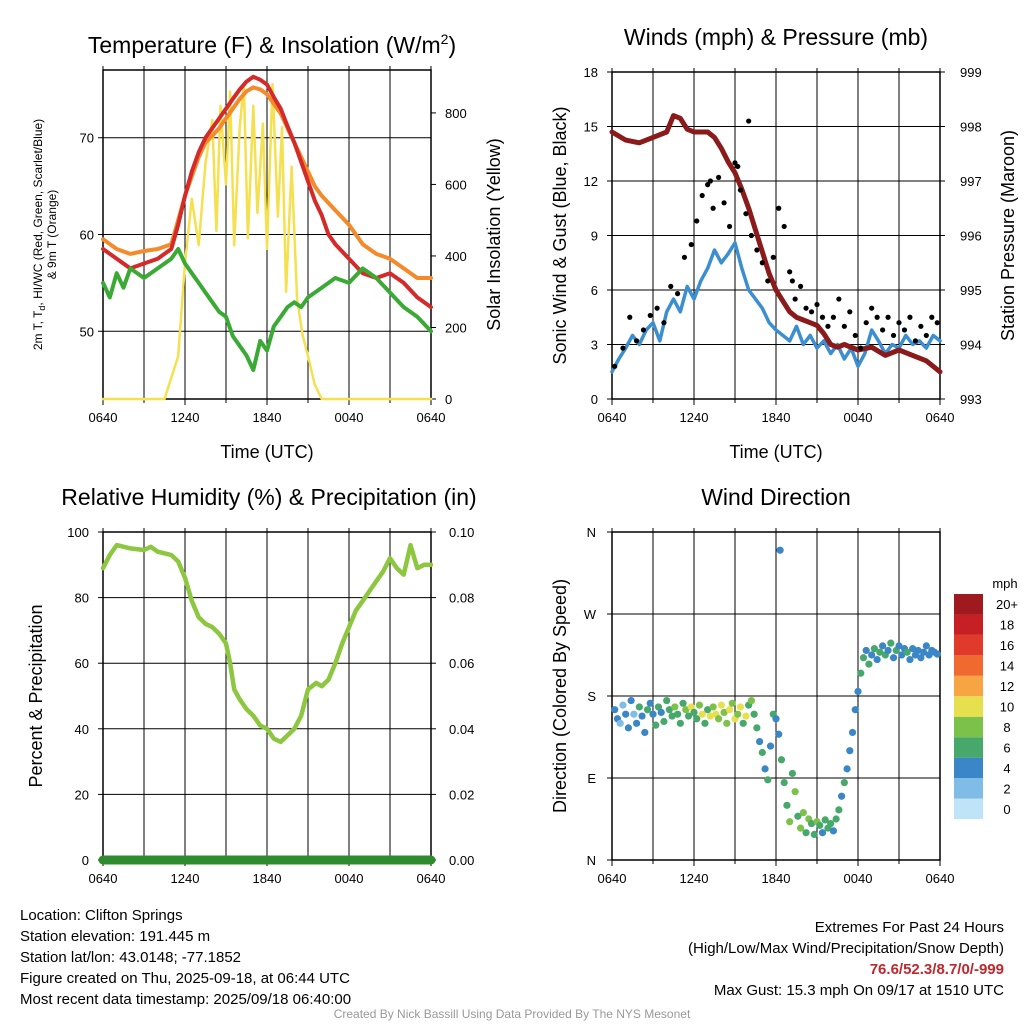 This screenshot has width=1024, height=1024. What do you see at coordinates (971, 290) in the screenshot?
I see `y2-tick-label: 995` at bounding box center [971, 290].